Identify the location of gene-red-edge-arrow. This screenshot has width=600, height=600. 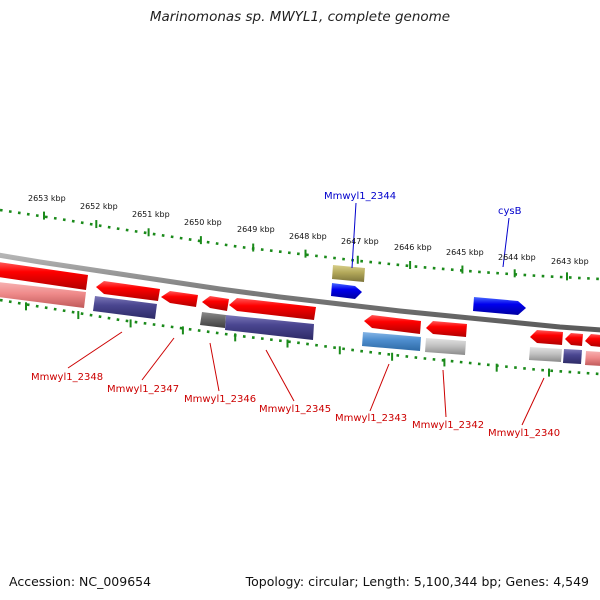
(592, 340).